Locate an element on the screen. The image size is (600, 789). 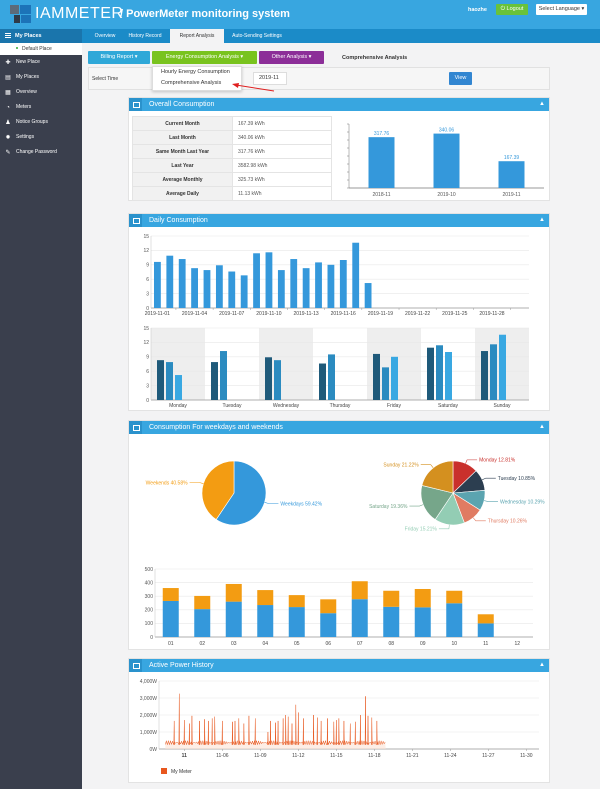
id-card-icon: ▤ is located at coordinates (8, 77).